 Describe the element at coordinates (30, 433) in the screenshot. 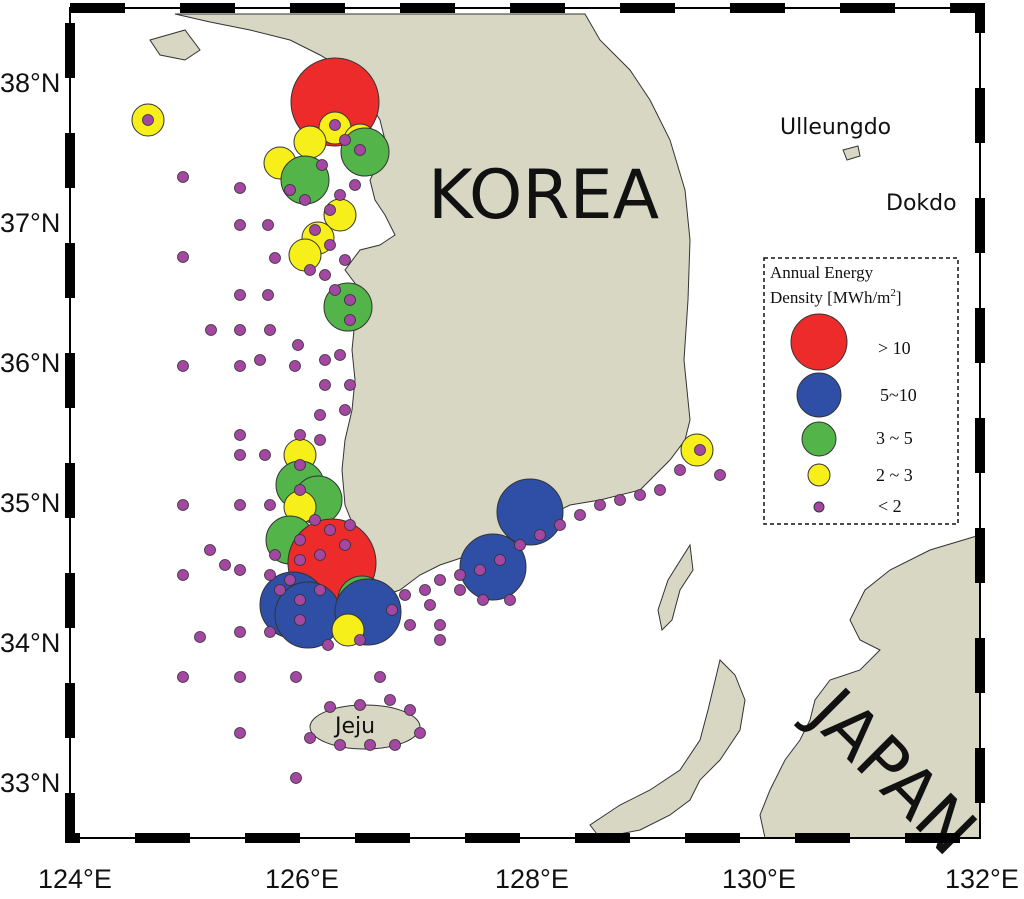

I see `latitude-labels: 38°N 37°N 36°N 35°N 34°N 33°N` at that location.